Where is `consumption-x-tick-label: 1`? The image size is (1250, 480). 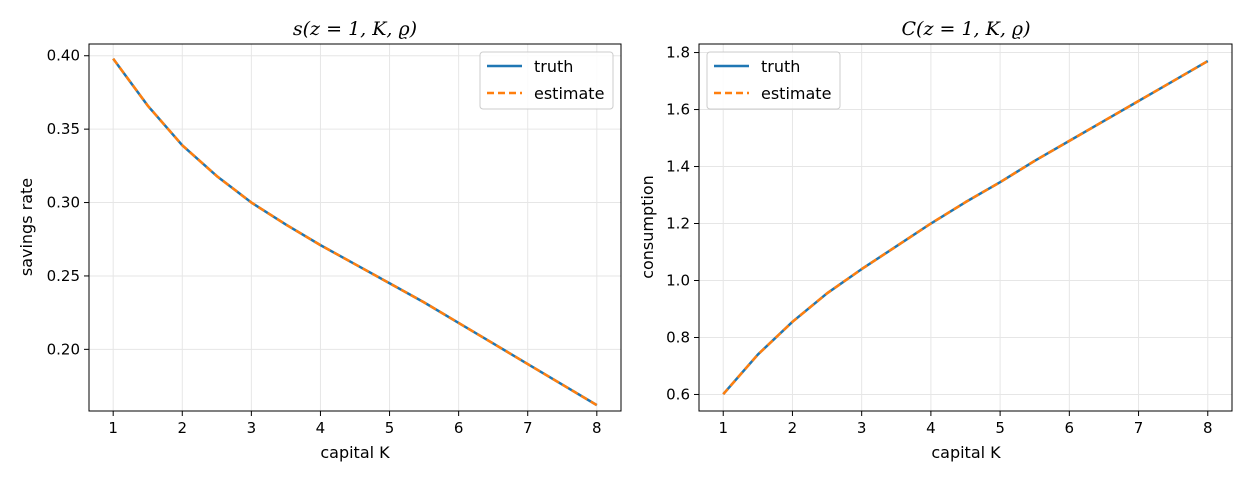
consumption-x-tick-label: 1 is located at coordinates (723, 428).